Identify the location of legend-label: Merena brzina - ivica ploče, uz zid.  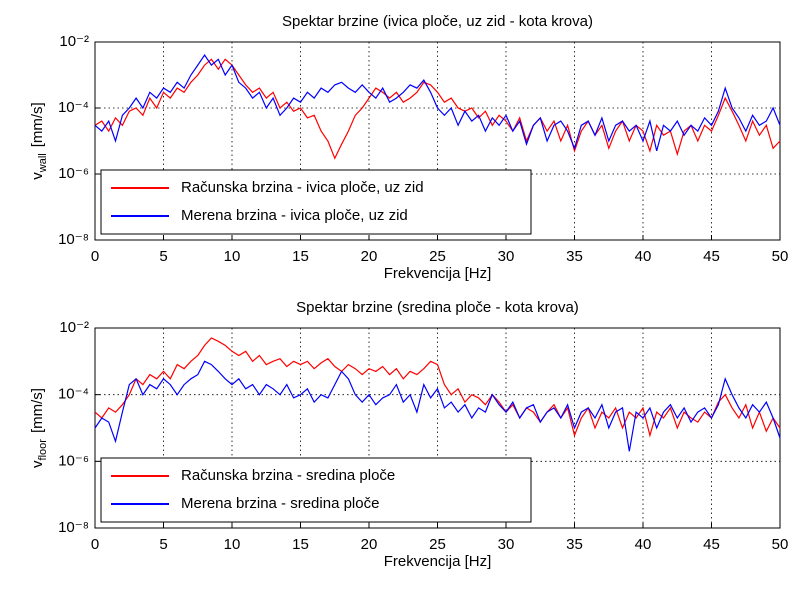
(294, 215).